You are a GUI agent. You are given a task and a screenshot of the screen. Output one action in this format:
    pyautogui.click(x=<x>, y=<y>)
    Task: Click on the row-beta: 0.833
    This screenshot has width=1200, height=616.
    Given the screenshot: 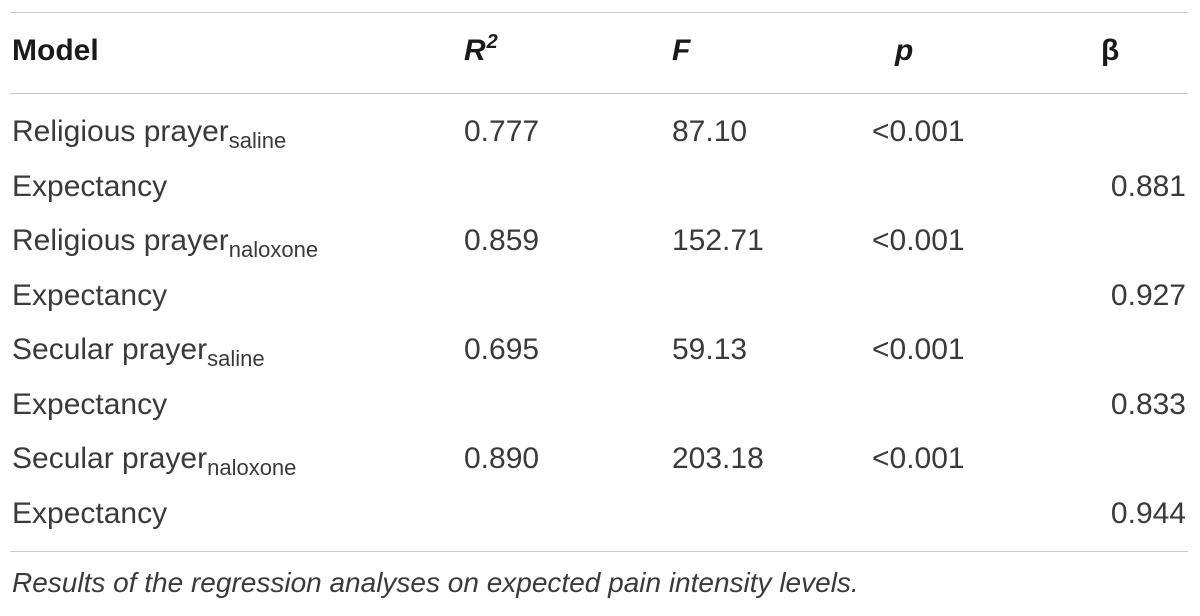 What is the action you would take?
    pyautogui.click(x=1148, y=404)
    